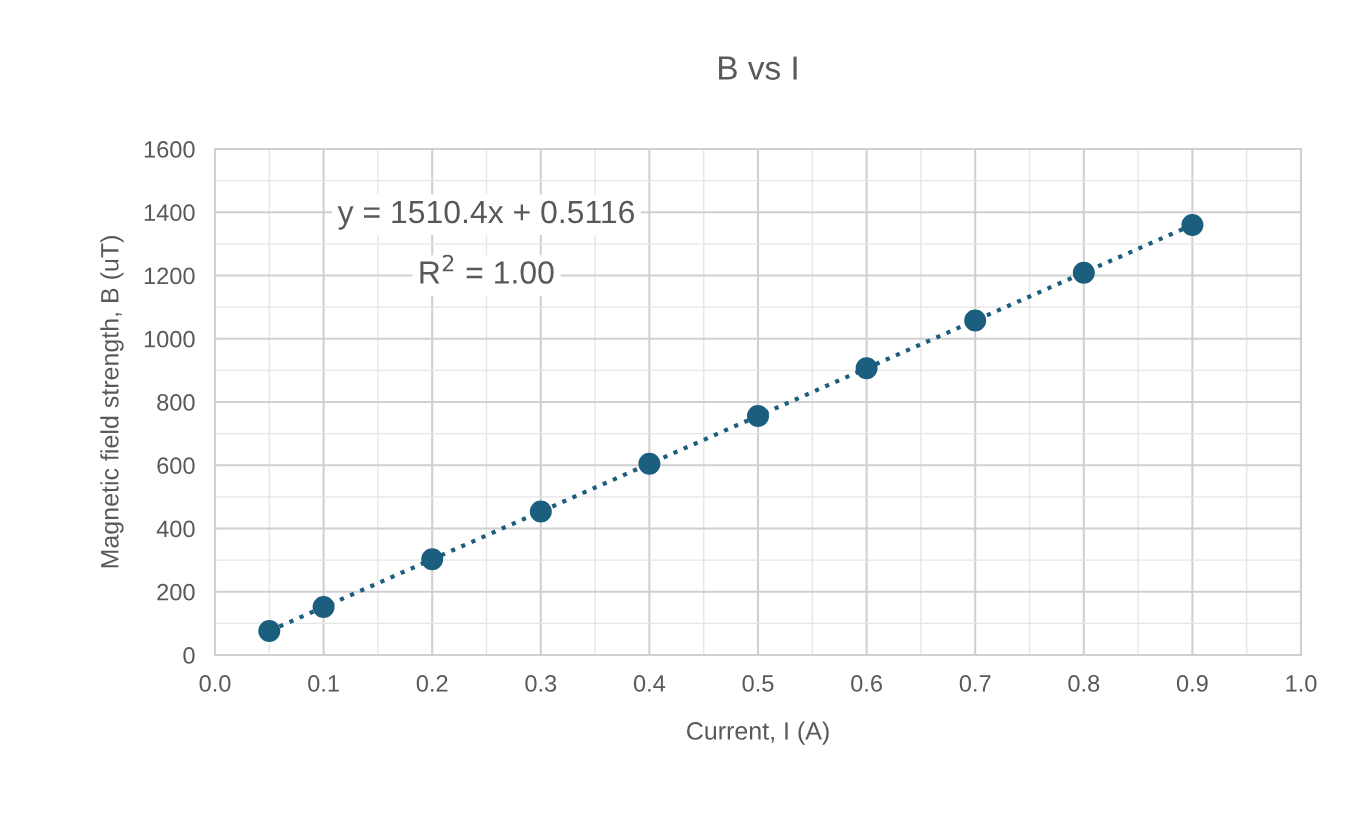 Image resolution: width=1370 pixels, height=813 pixels. I want to click on x-tick-label: 0.8, so click(1084, 683).